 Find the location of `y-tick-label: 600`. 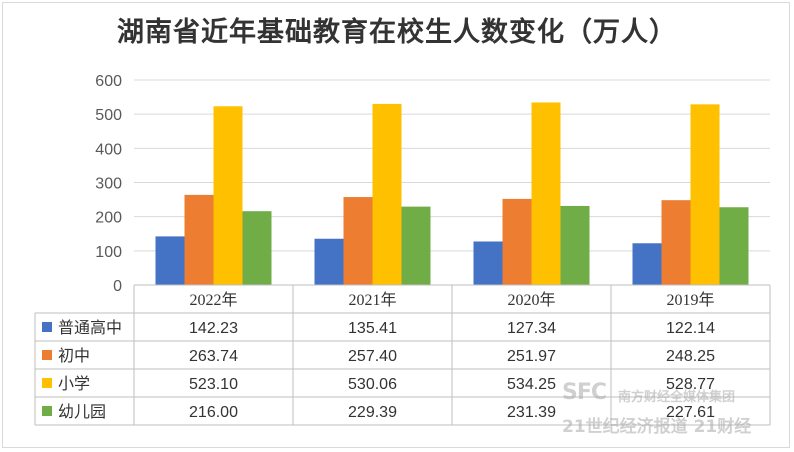

y-tick-label: 600 is located at coordinates (108, 81).